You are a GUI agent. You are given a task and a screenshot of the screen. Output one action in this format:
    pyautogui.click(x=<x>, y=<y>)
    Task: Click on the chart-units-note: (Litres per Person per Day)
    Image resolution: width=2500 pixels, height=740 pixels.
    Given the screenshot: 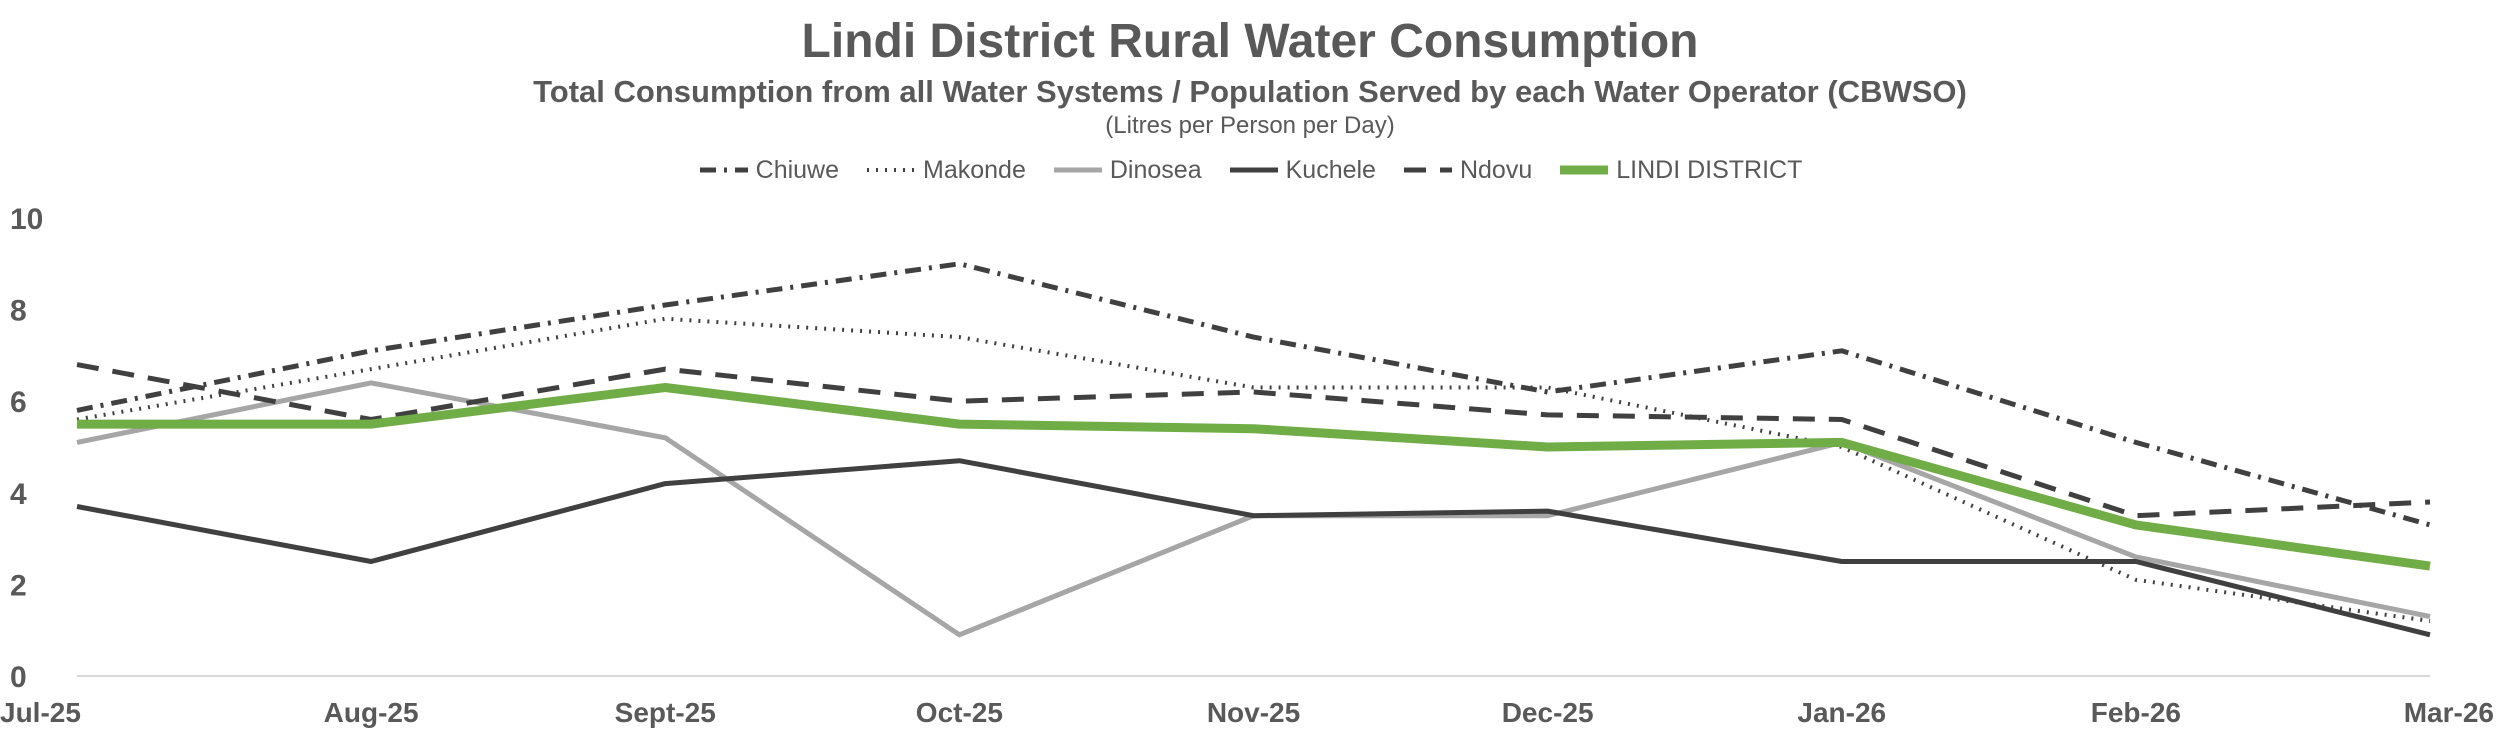 What is the action you would take?
    pyautogui.click(x=1250, y=125)
    